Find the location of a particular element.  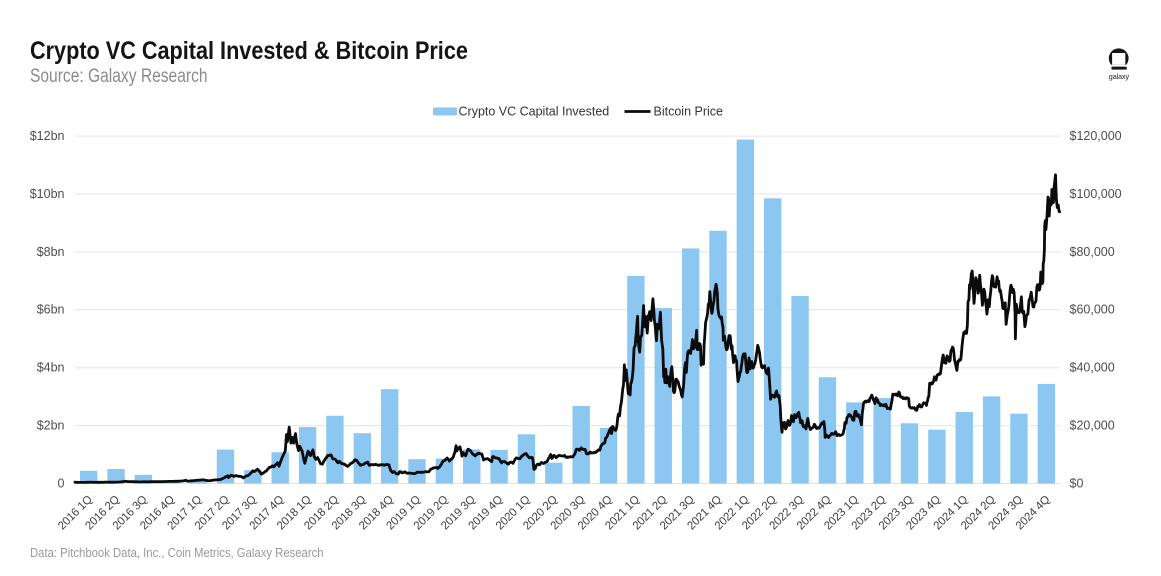

svg-text: $6bn is located at coordinates (51, 310).